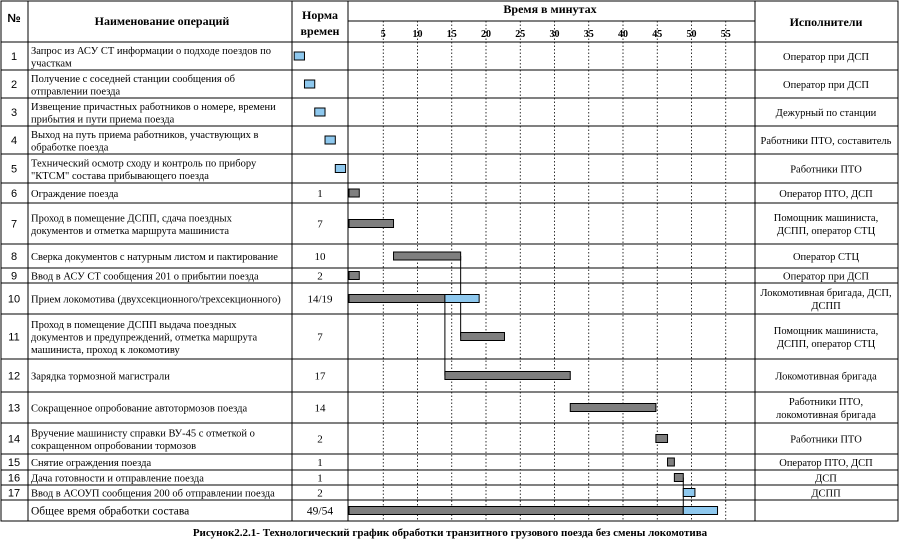 This screenshot has height=547, width=899. I want to click on executor: ДСПП, оператор СТЦ, so click(826, 344).